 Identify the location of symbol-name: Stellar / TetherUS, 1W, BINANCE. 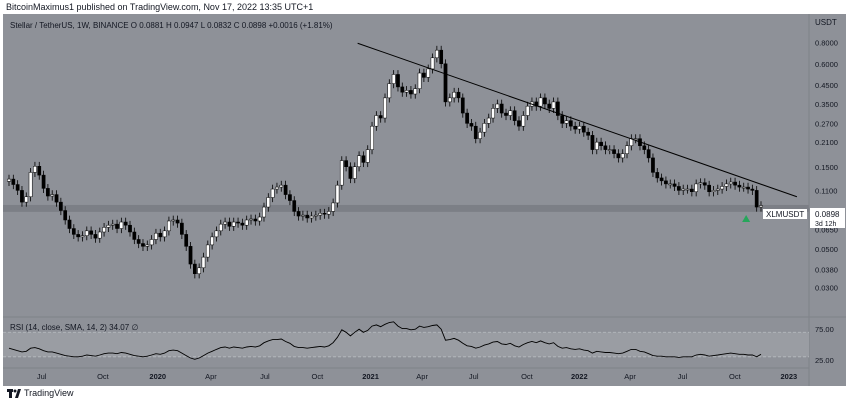
(69, 25).